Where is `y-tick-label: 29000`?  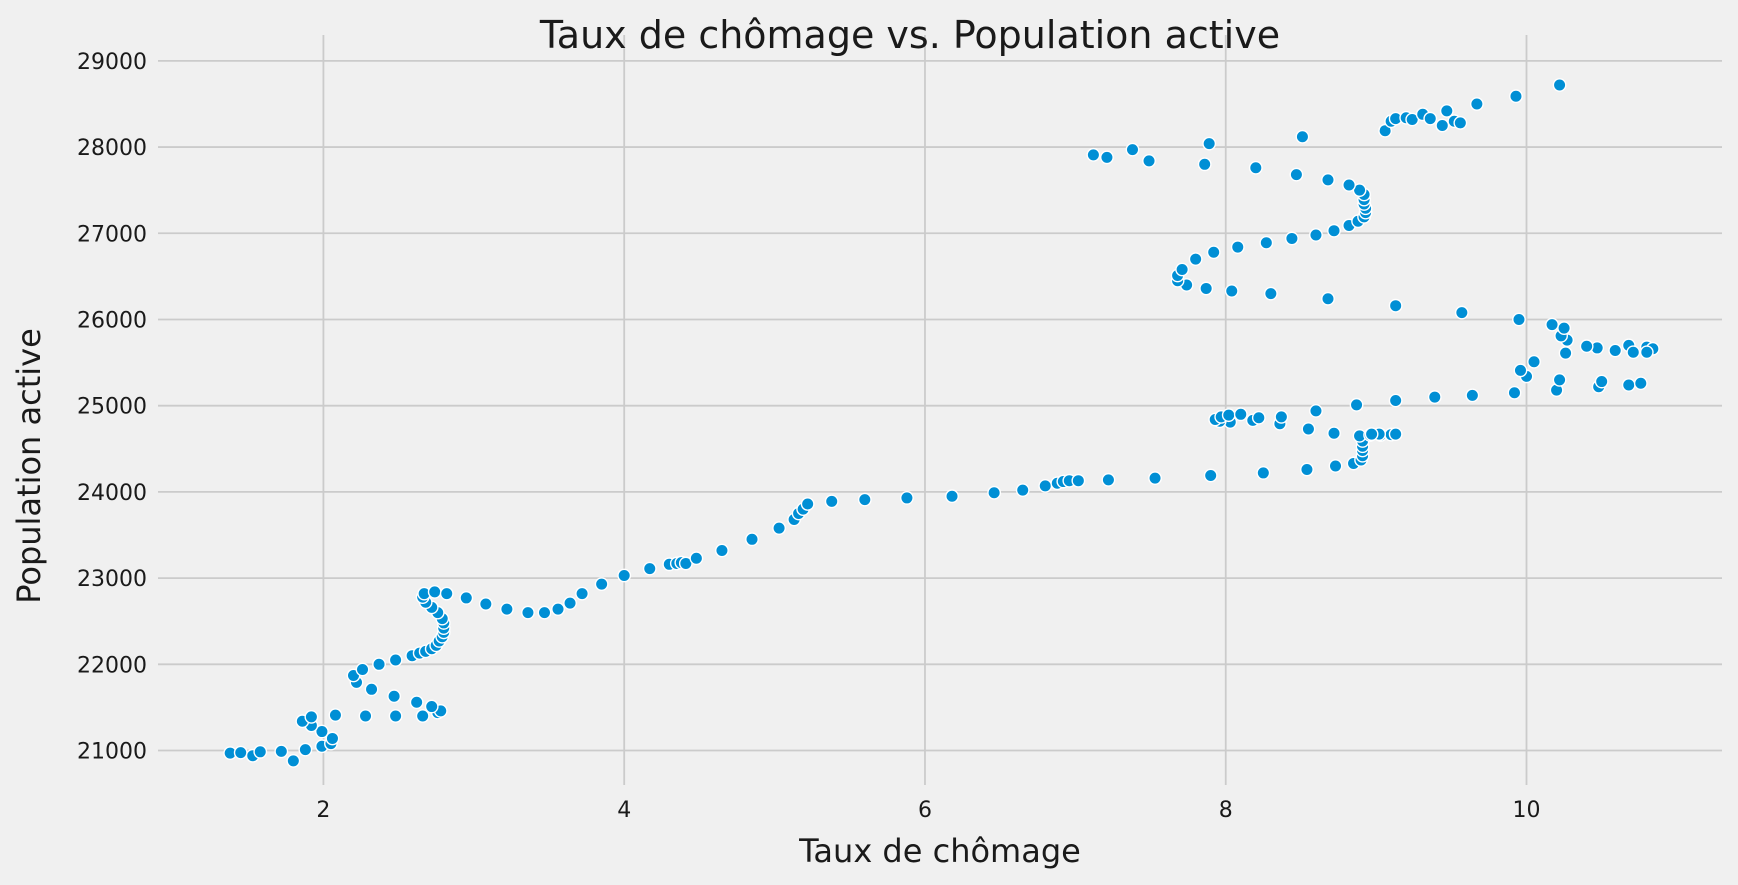 y-tick-label: 29000 is located at coordinates (112, 62).